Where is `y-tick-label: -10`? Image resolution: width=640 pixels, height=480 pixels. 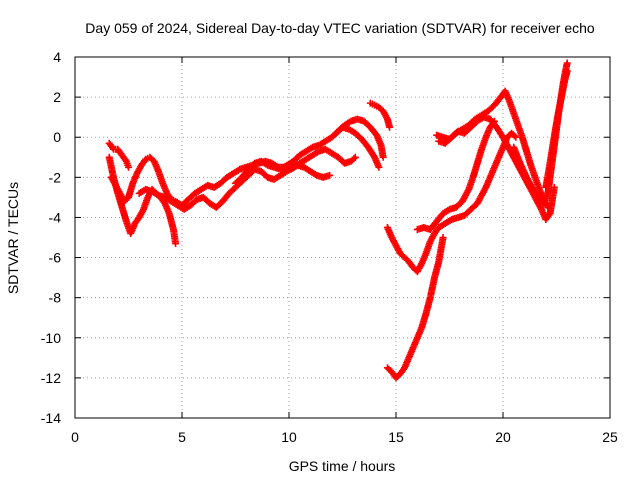
y-tick-label: -10 is located at coordinates (51, 338).